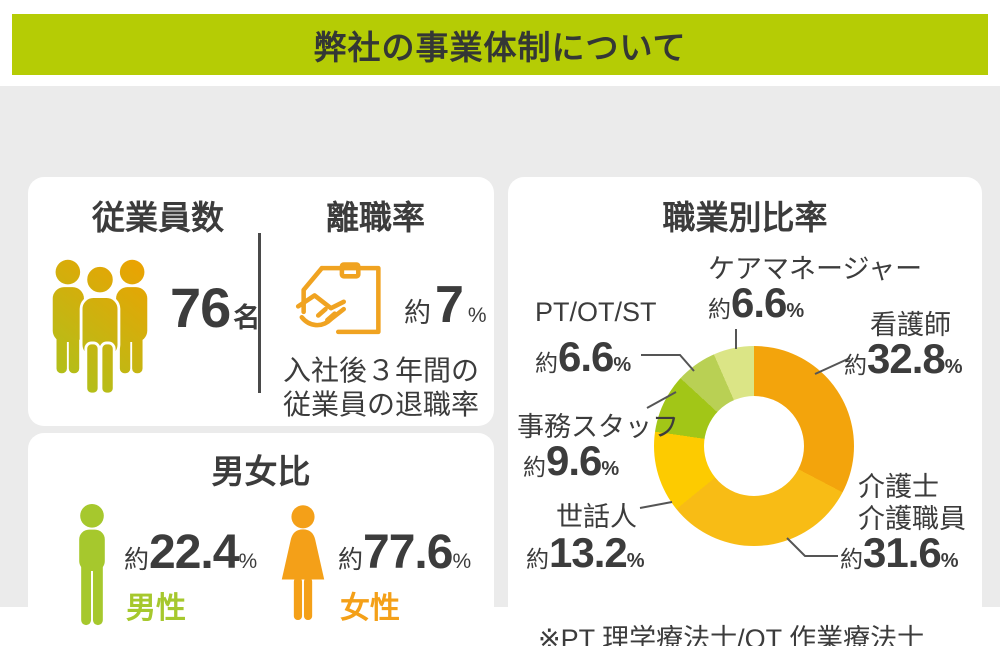  Describe the element at coordinates (259, 313) in the screenshot. I see `vertical-divider` at that location.